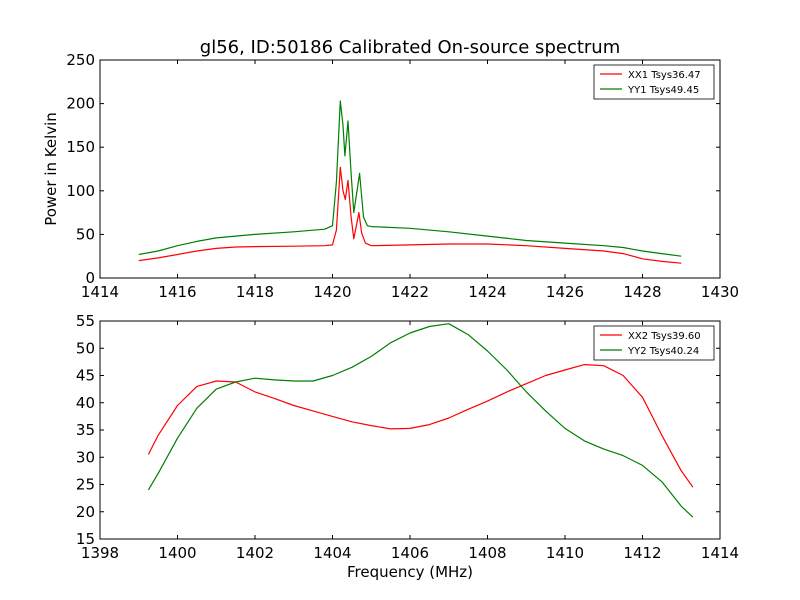 The width and height of the screenshot is (800, 600). I want to click on x-tick-label: 1406, so click(410, 553).